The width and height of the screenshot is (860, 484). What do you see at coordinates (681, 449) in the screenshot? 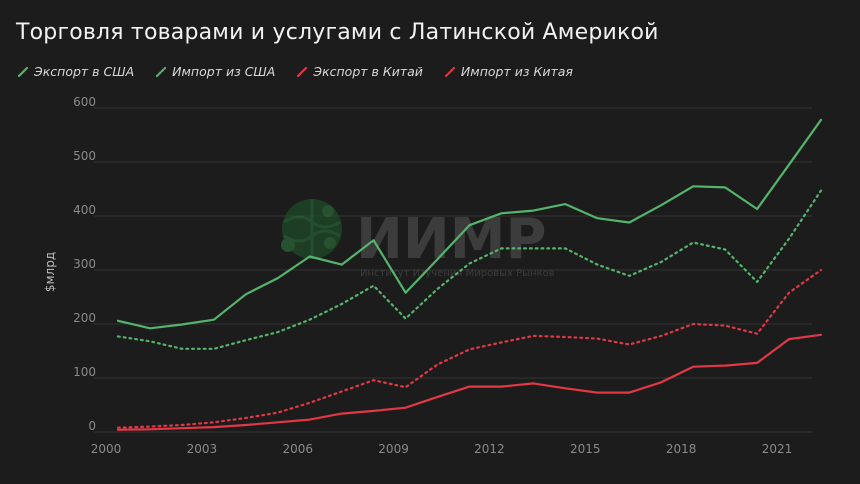
I see `x-tick-label: 2018` at bounding box center [681, 449].